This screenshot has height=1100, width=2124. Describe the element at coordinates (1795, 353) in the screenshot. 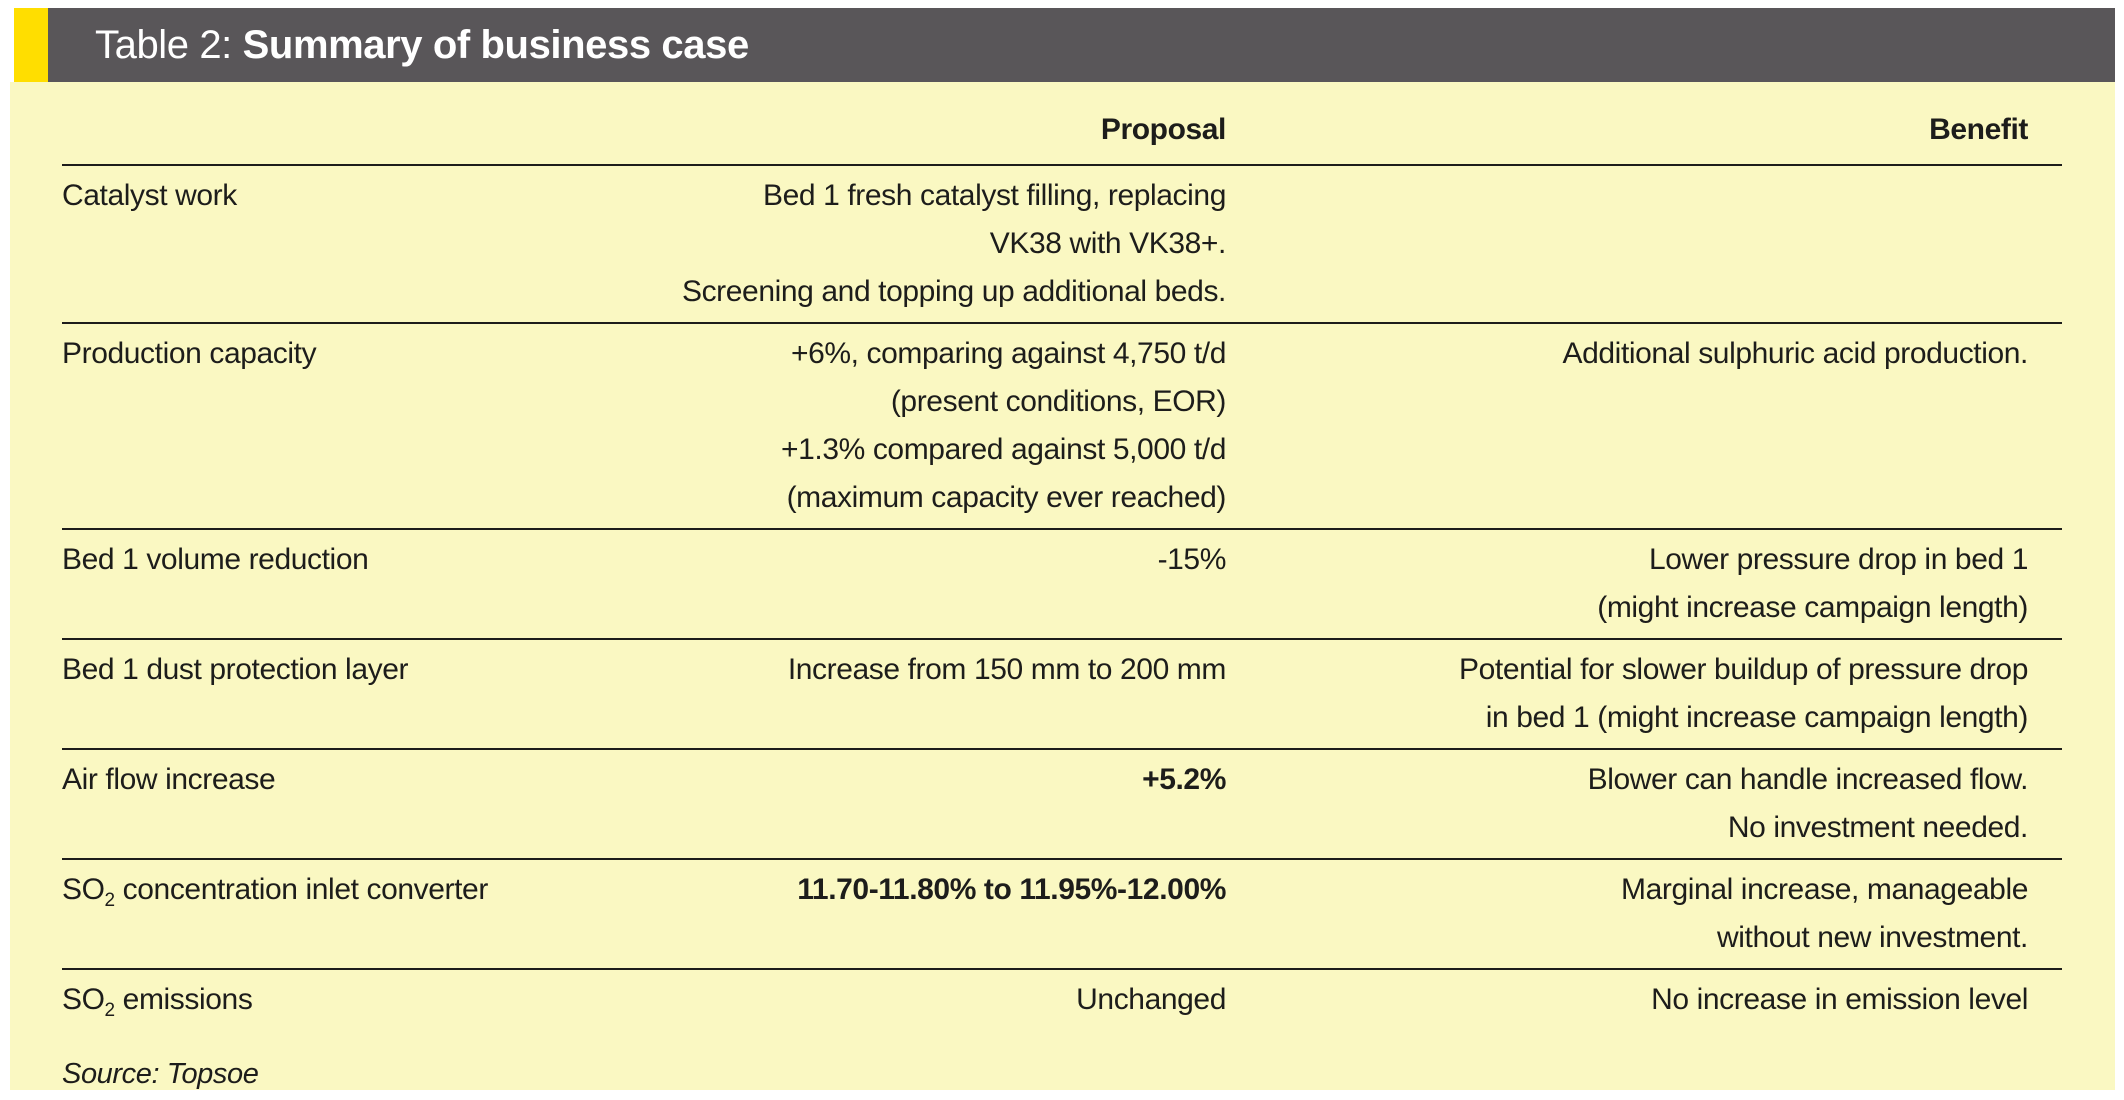

I see `benefit-line: Additional sulphuric acid production.` at that location.